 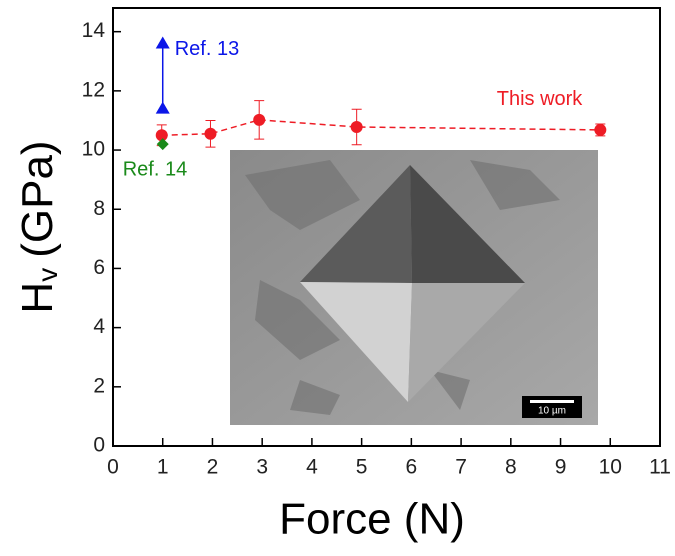 What do you see at coordinates (552, 411) in the screenshot?
I see `scale-bar-label: 10 µm` at bounding box center [552, 411].